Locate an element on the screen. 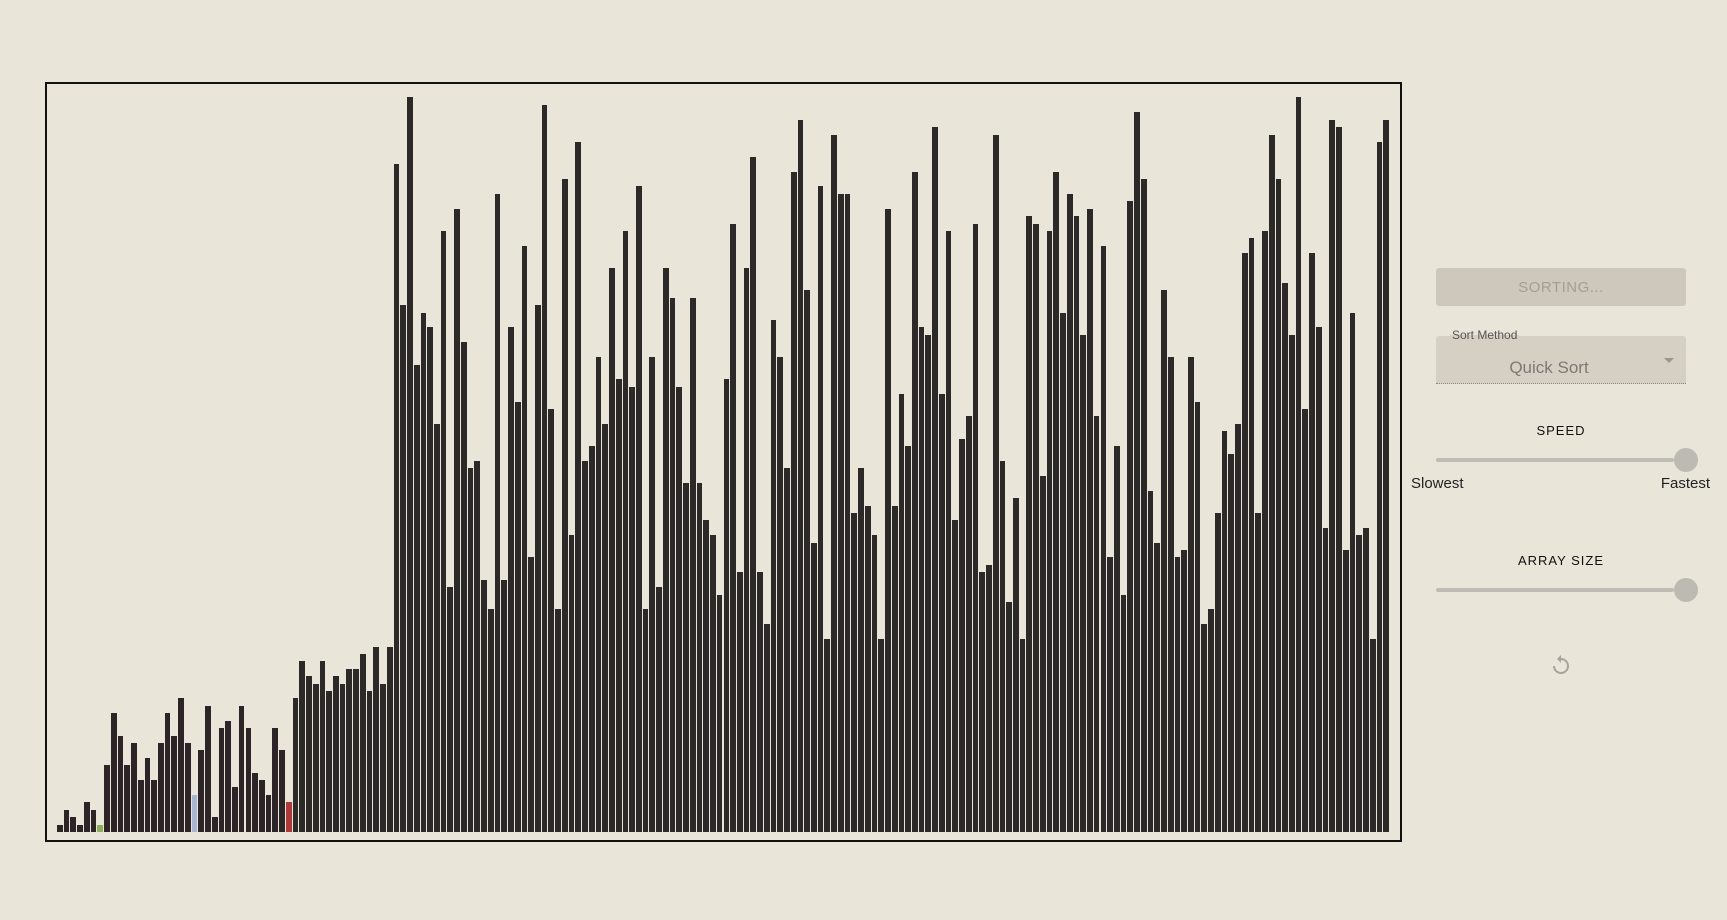 The image size is (1727, 920). array-size-slider-track is located at coordinates (1555, 590).